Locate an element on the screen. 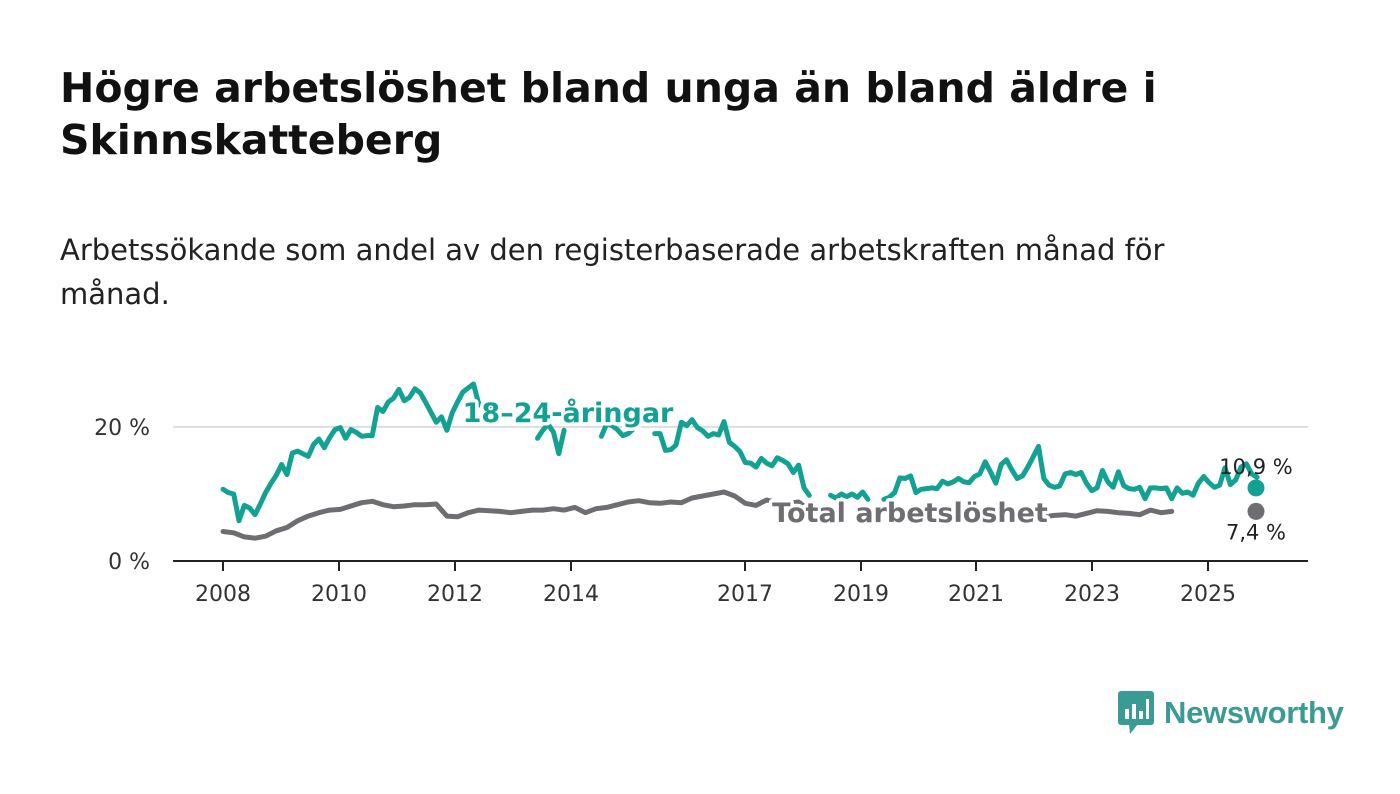 This screenshot has width=1400, height=794. youth-end-dot is located at coordinates (1256, 488).